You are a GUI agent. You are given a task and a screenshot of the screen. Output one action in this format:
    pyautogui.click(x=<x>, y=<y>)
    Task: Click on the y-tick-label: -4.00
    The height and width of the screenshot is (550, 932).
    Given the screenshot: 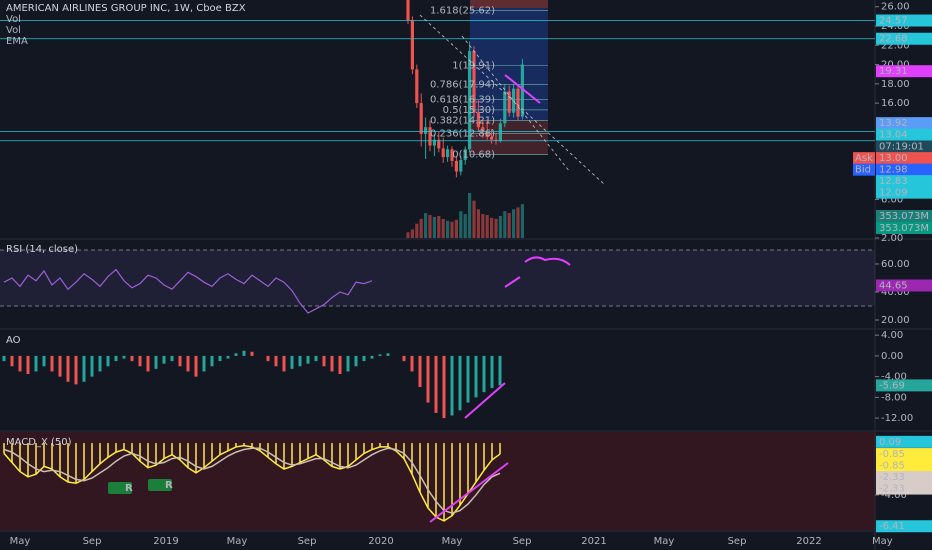 What is the action you would take?
    pyautogui.click(x=894, y=377)
    